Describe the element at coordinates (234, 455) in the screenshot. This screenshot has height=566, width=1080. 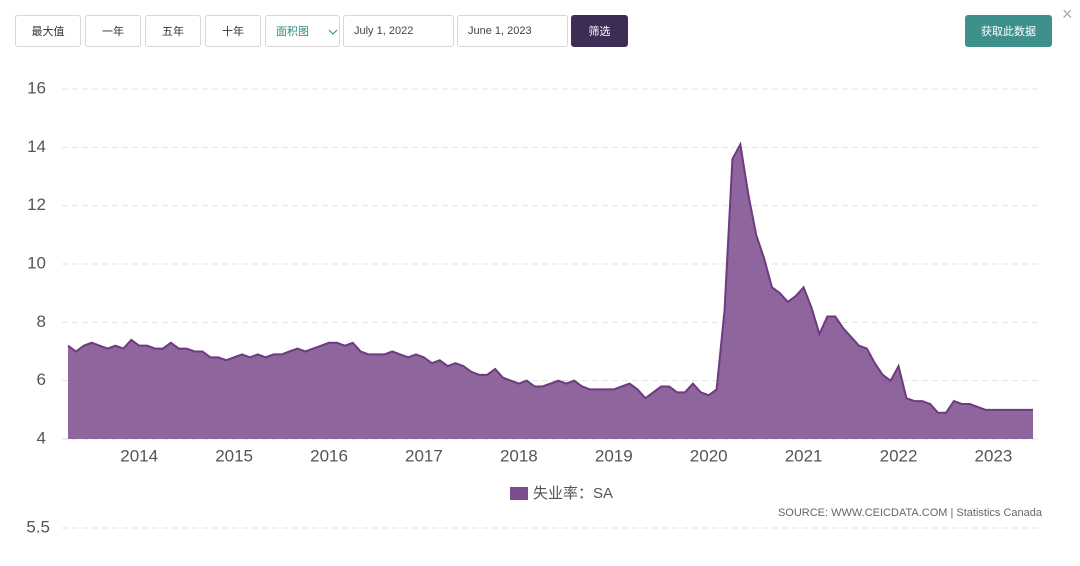
I see `x-tick-label: 2015` at that location.